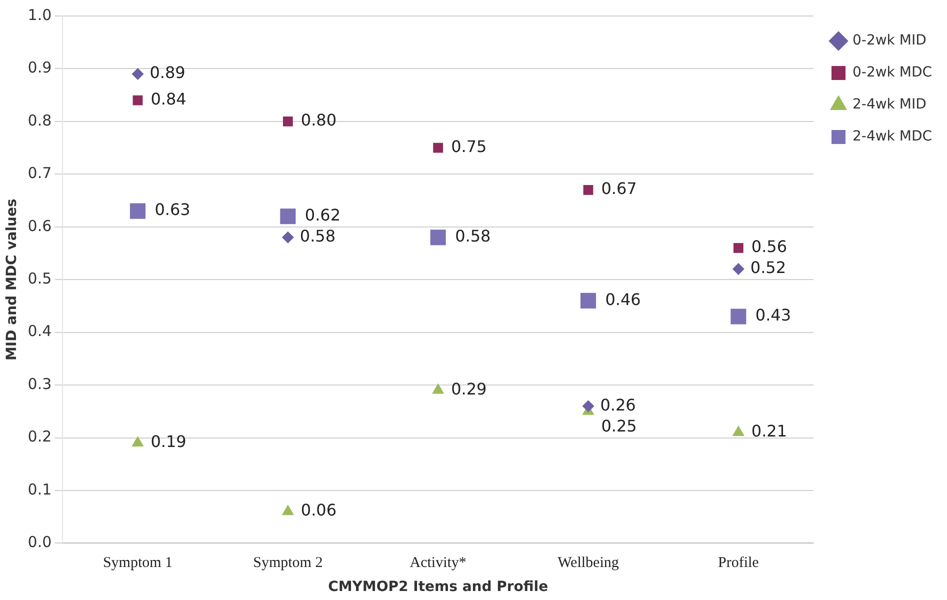  I want to click on data-label: 0.80, so click(318, 120).